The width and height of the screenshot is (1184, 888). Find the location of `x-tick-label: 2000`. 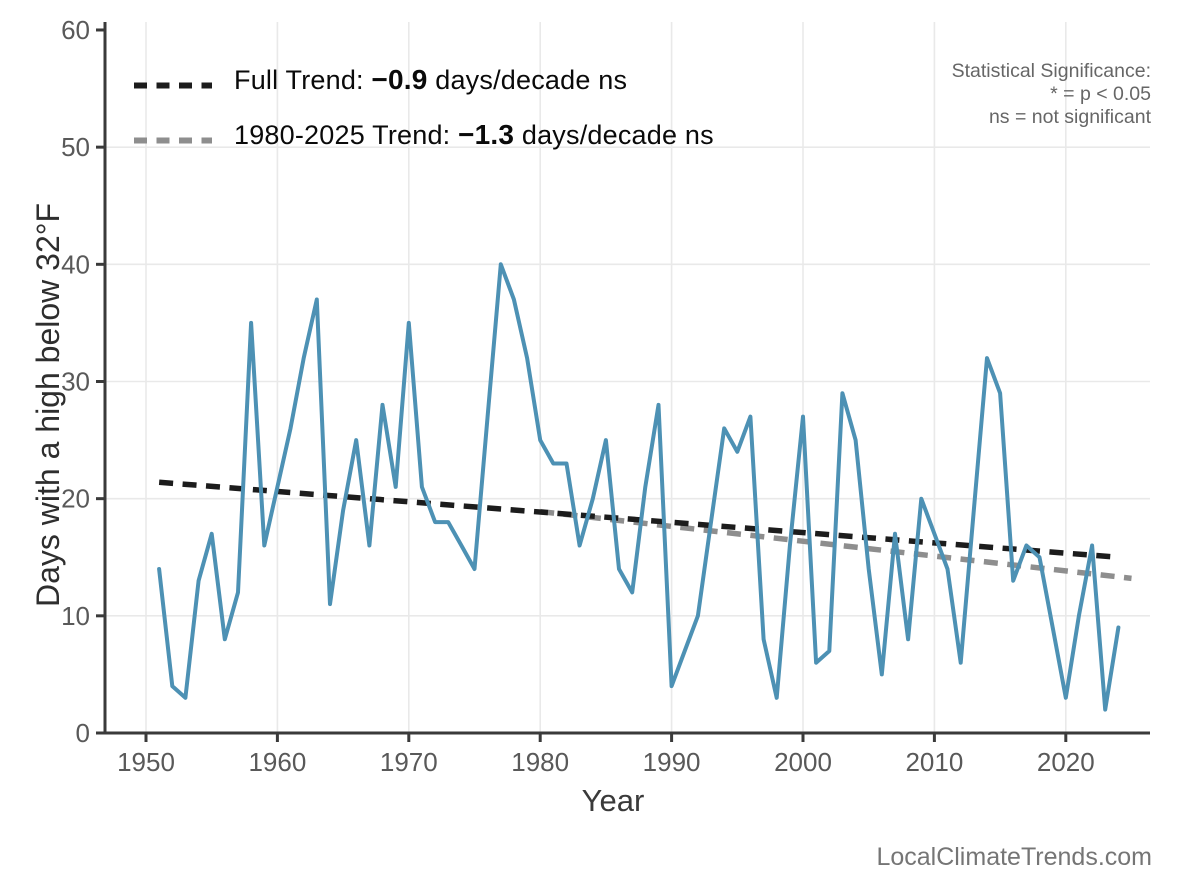

x-tick-label: 2000 is located at coordinates (803, 762).